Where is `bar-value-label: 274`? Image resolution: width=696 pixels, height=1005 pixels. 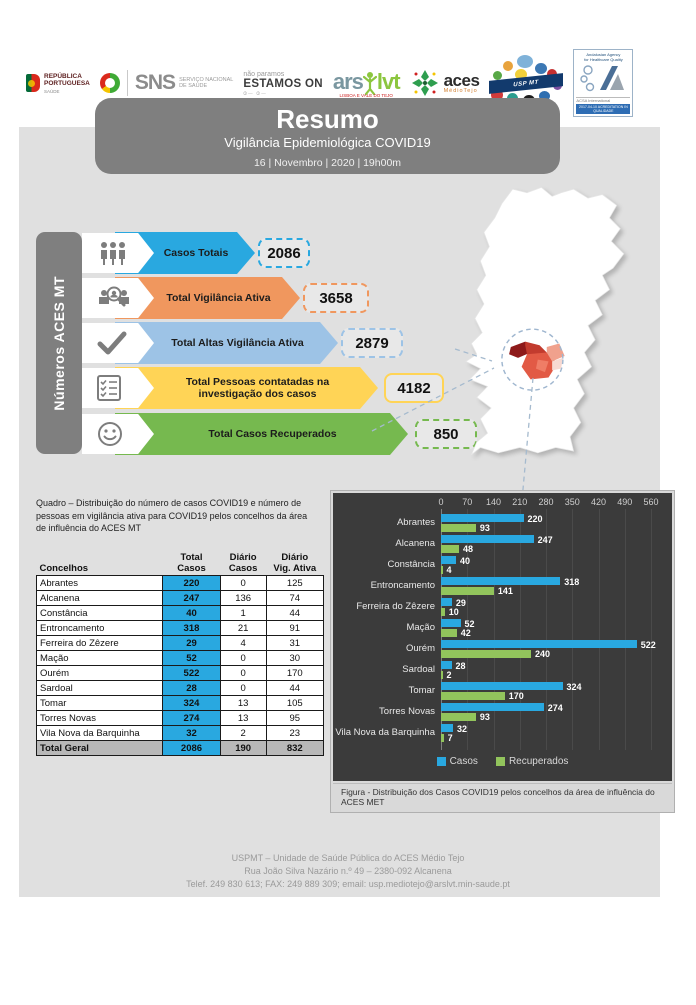
bar-value-label: 274 is located at coordinates (555, 707).